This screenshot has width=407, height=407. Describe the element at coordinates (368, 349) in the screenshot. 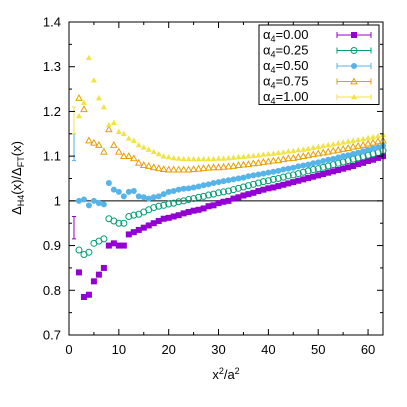

I see `x-tick-label: 60` at that location.